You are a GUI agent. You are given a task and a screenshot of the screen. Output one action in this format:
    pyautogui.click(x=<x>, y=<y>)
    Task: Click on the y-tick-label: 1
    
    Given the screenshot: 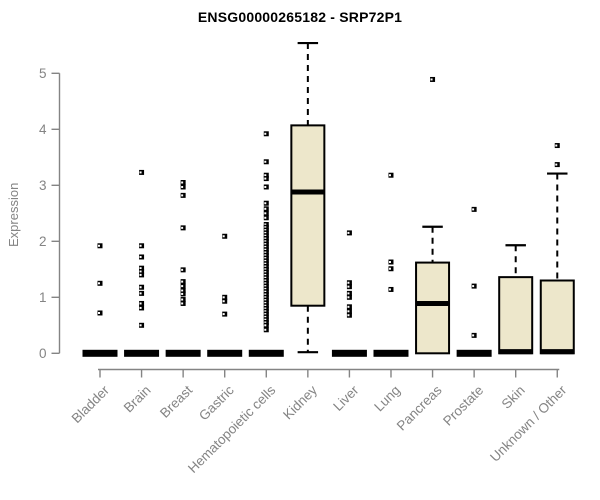 What is the action you would take?
    pyautogui.click(x=43, y=297)
    